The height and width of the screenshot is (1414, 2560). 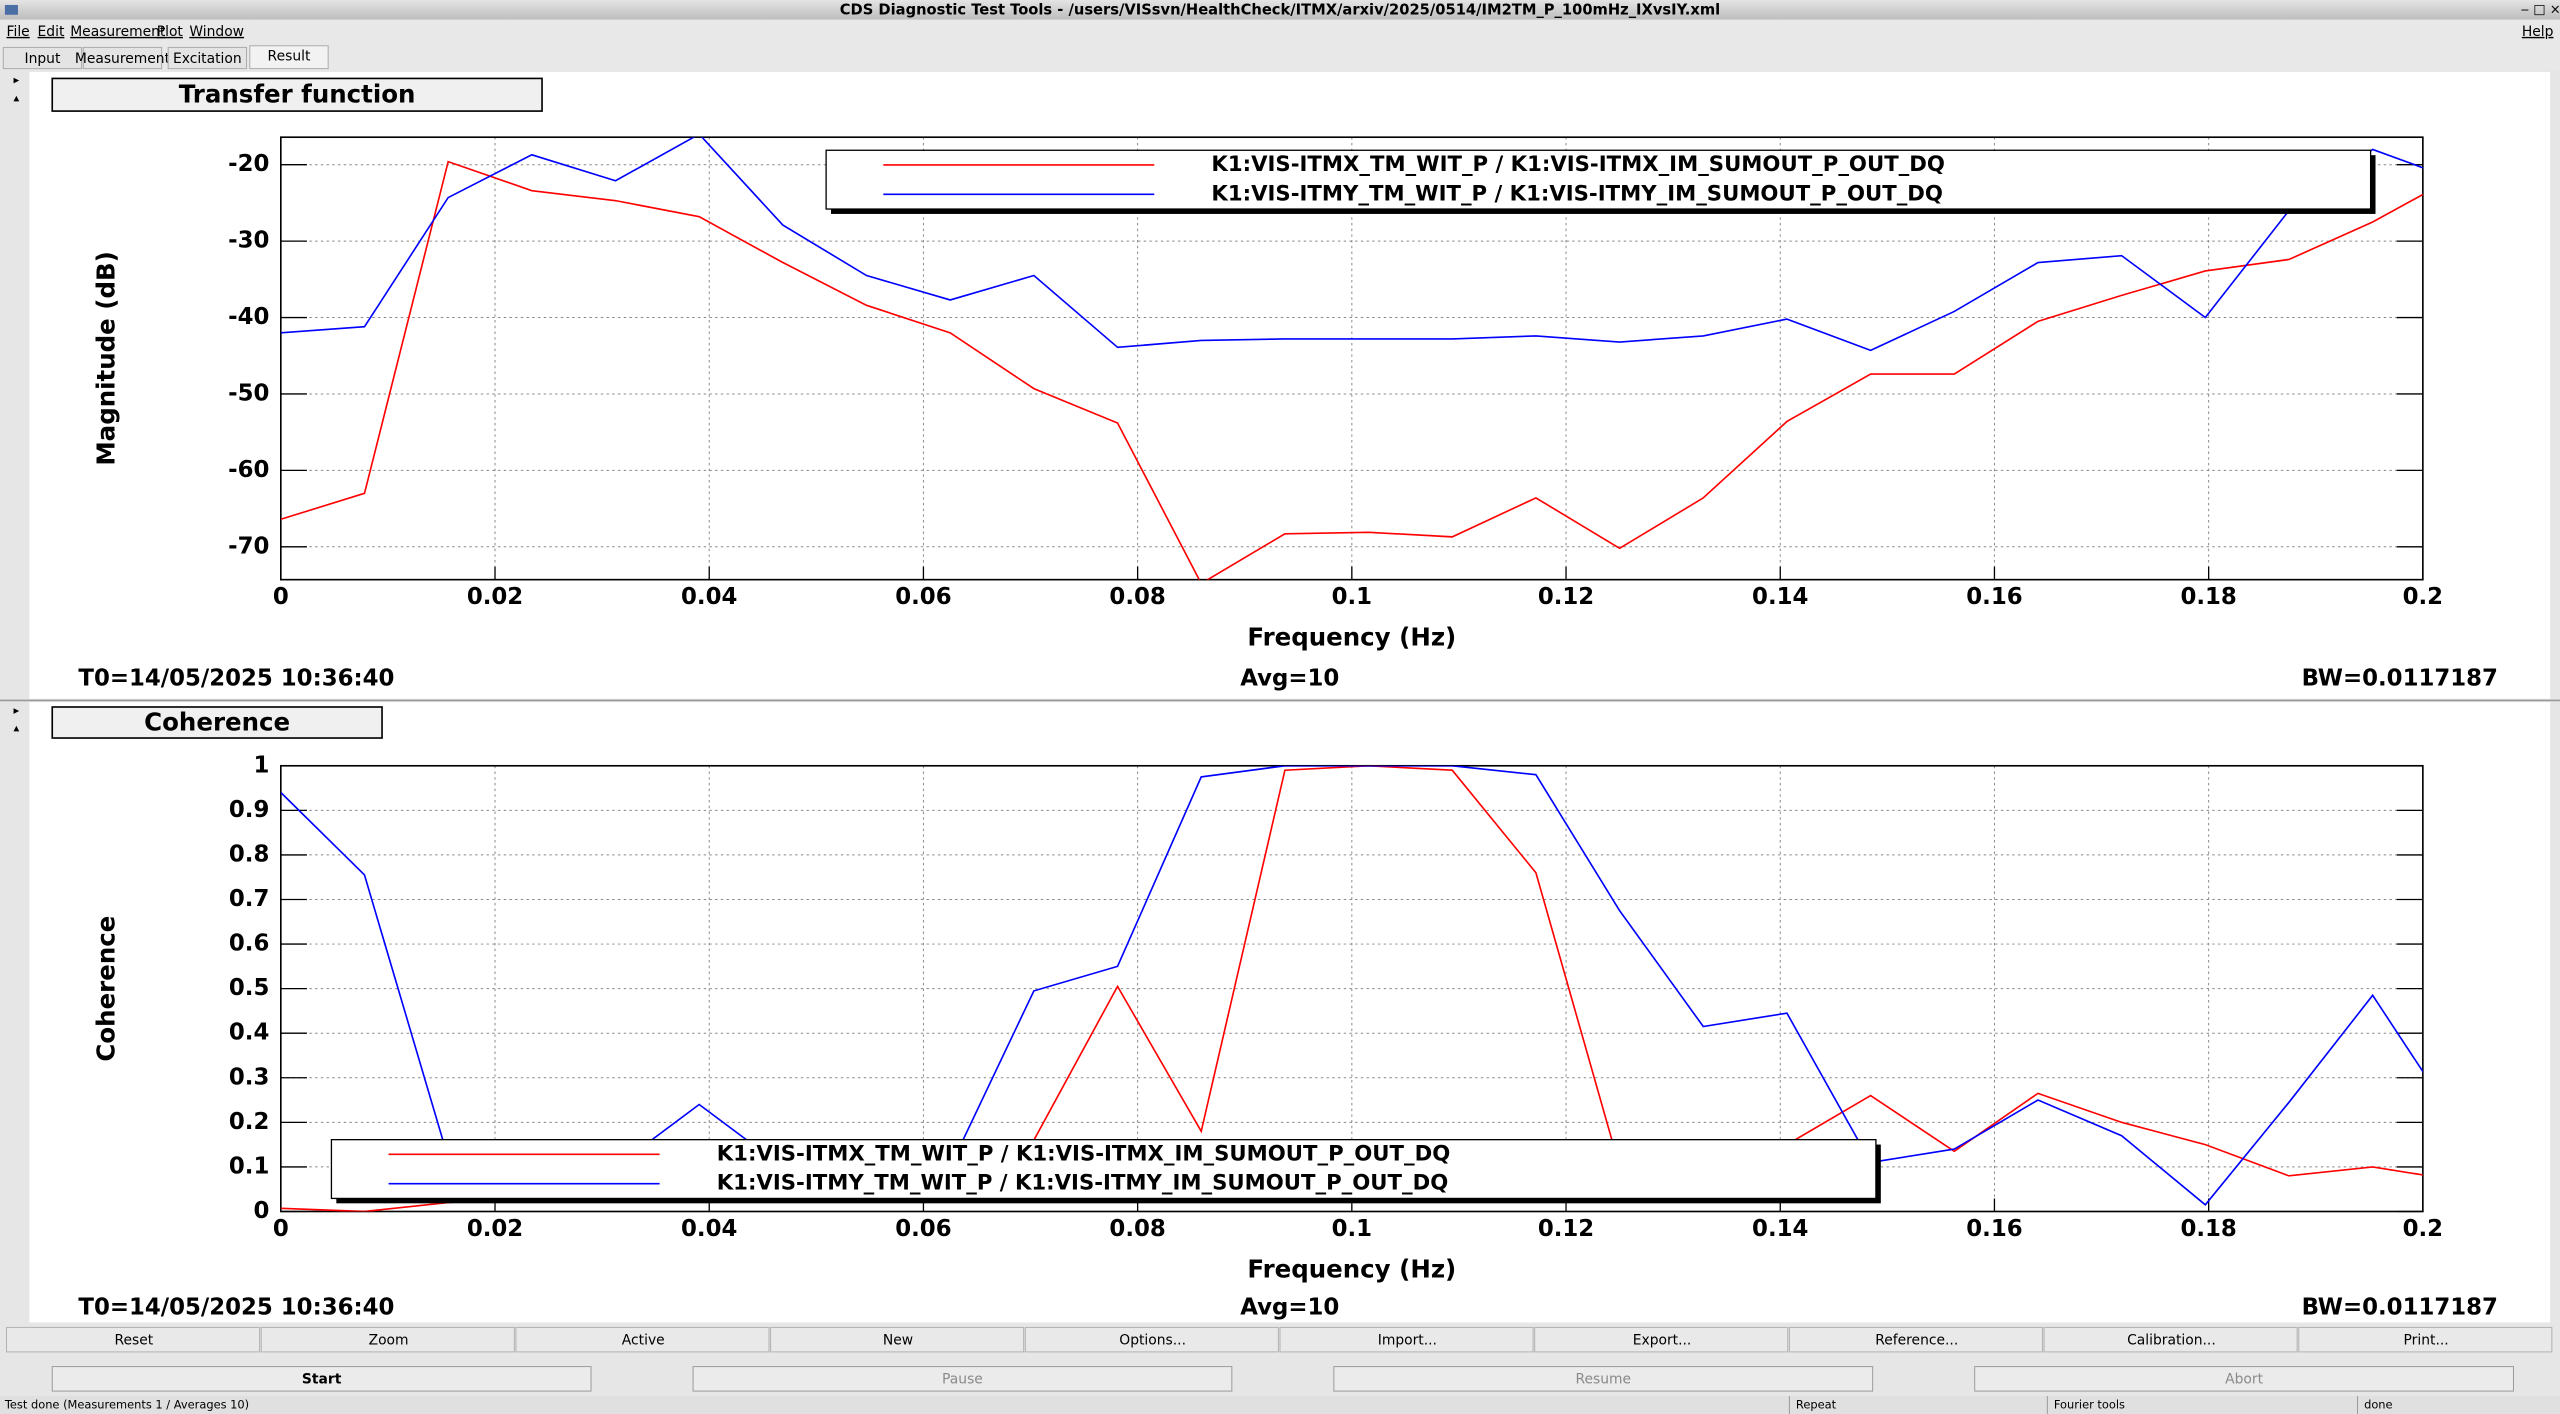 I want to click on title-bar, so click(x=1280, y=10).